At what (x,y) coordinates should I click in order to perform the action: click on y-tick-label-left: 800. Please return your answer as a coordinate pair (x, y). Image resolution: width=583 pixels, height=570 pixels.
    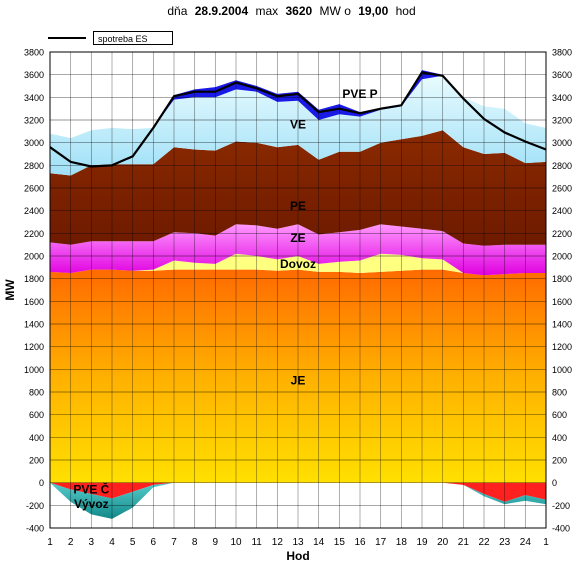
    Looking at the image, I should click on (36, 393).